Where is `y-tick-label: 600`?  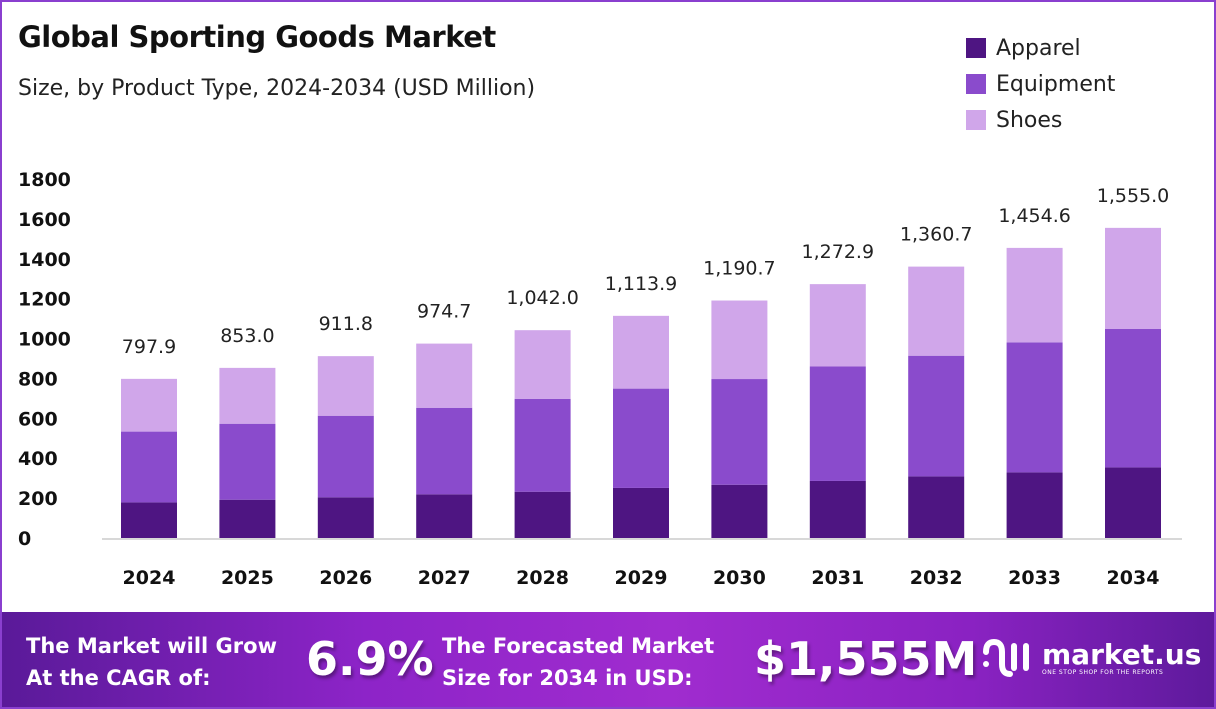 y-tick-label: 600 is located at coordinates (38, 419).